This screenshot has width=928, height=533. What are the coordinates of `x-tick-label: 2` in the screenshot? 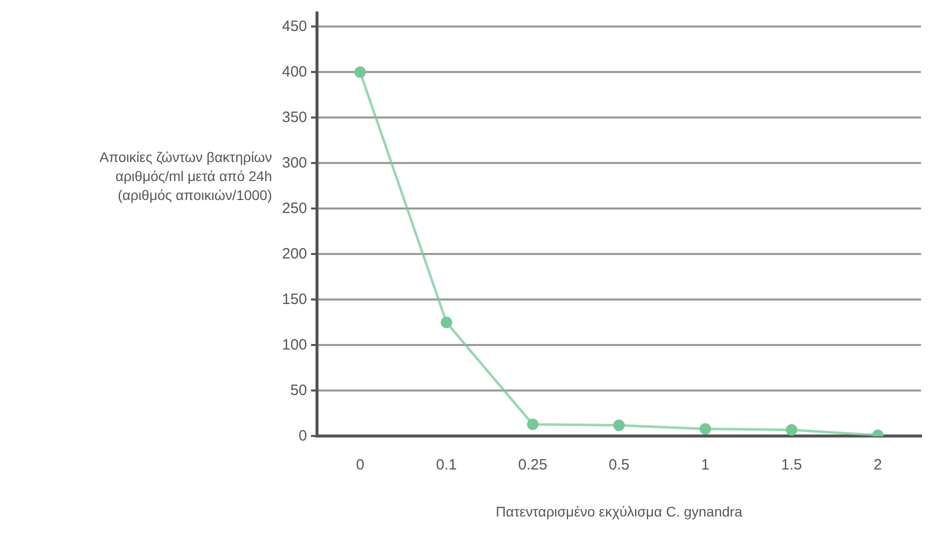 It's located at (878, 465).